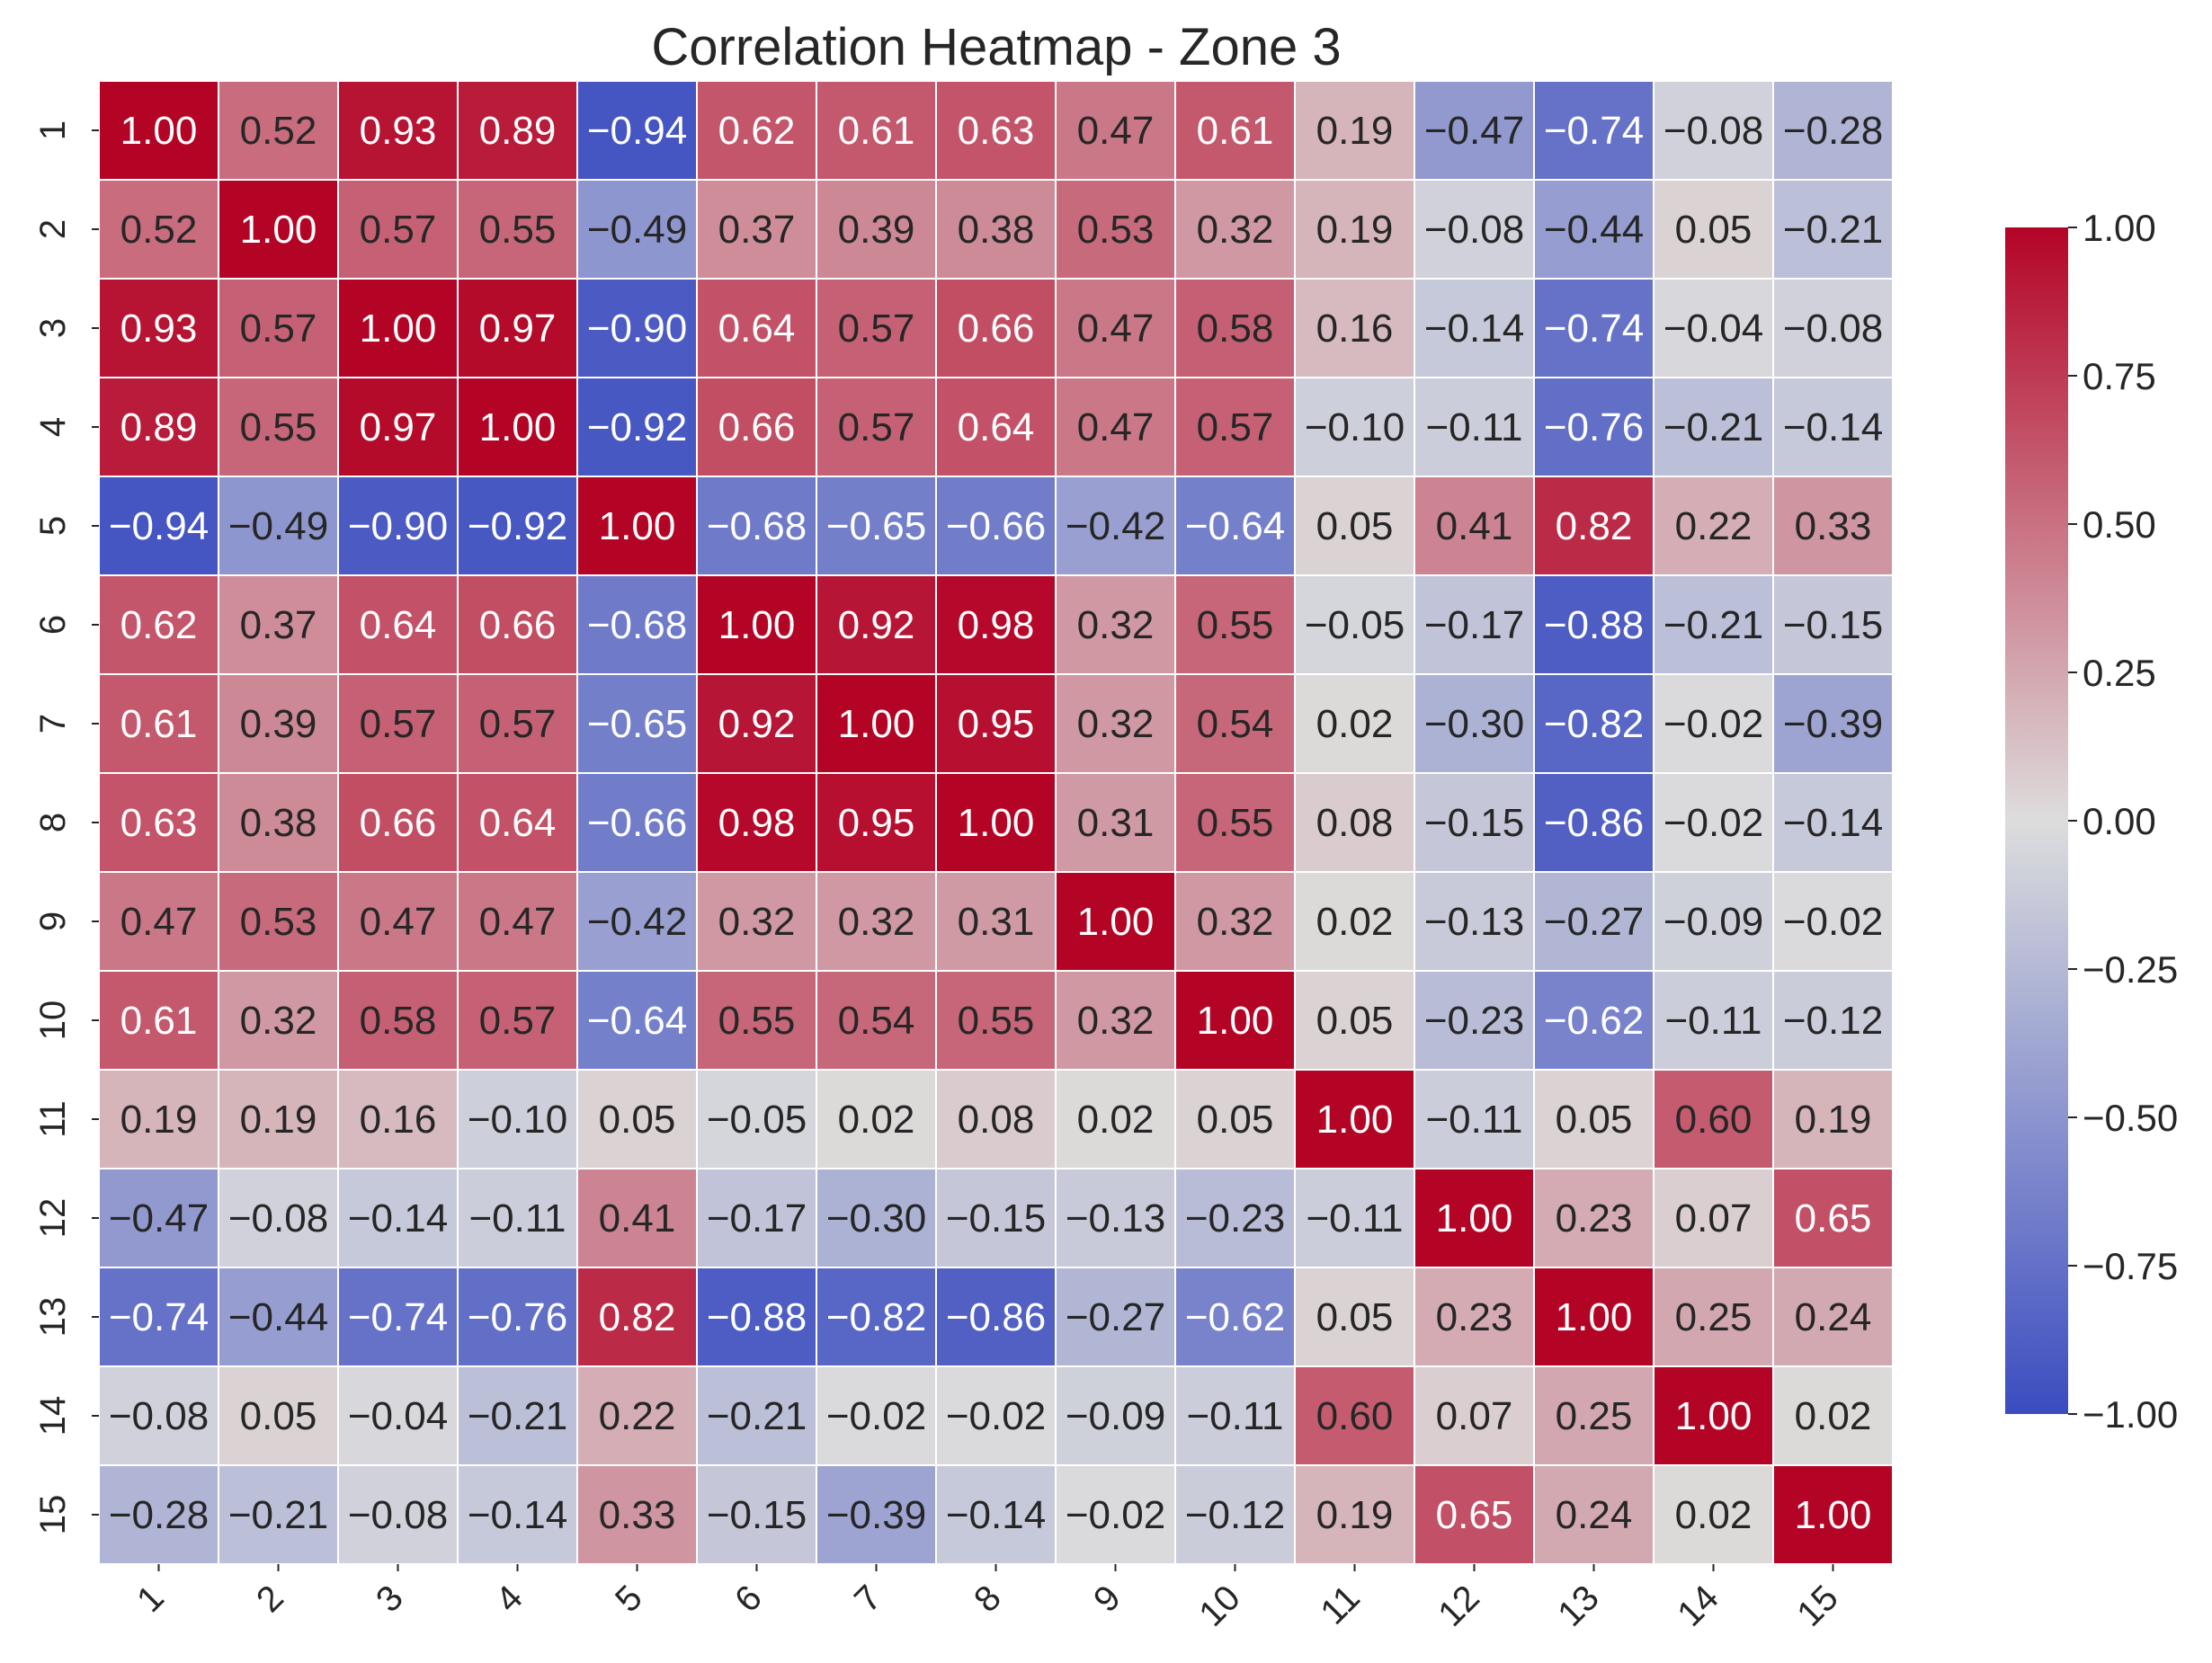 The width and height of the screenshot is (2212, 1663). Describe the element at coordinates (1713, 922) in the screenshot. I see `cell-value-label: −0.09` at that location.